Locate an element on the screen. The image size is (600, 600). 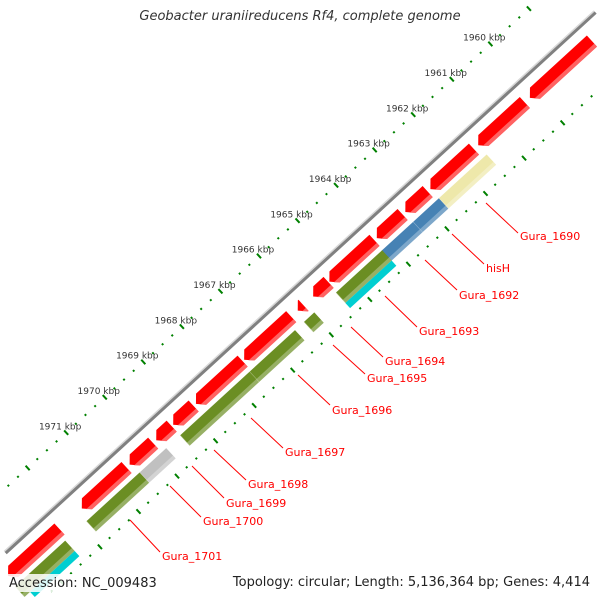
category-block-edge is located at coordinates (340, 298).